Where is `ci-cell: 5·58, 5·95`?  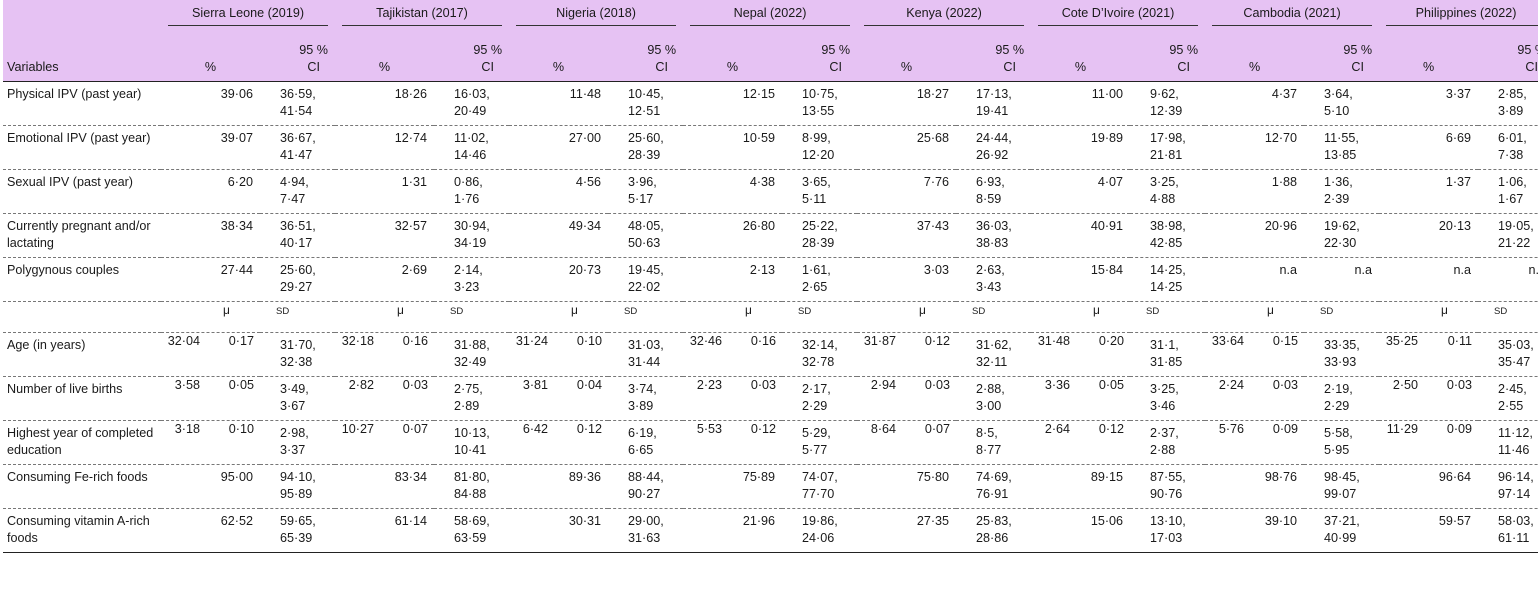
ci-cell: 5·58, 5·95 is located at coordinates (1342, 442).